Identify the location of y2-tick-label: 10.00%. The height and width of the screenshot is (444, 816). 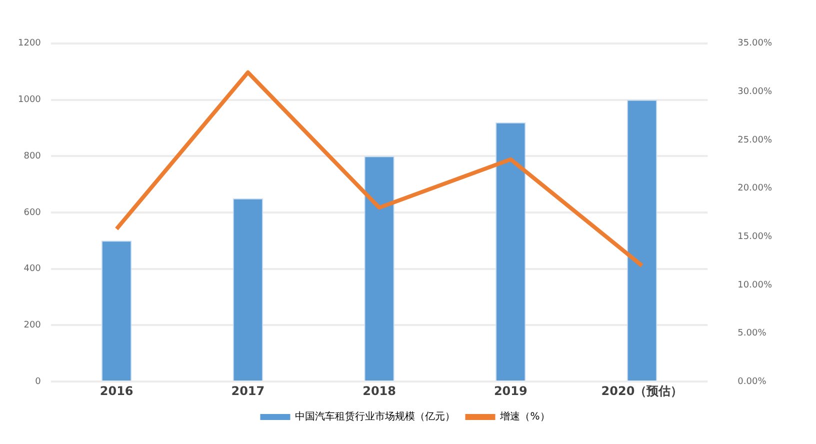
(755, 285).